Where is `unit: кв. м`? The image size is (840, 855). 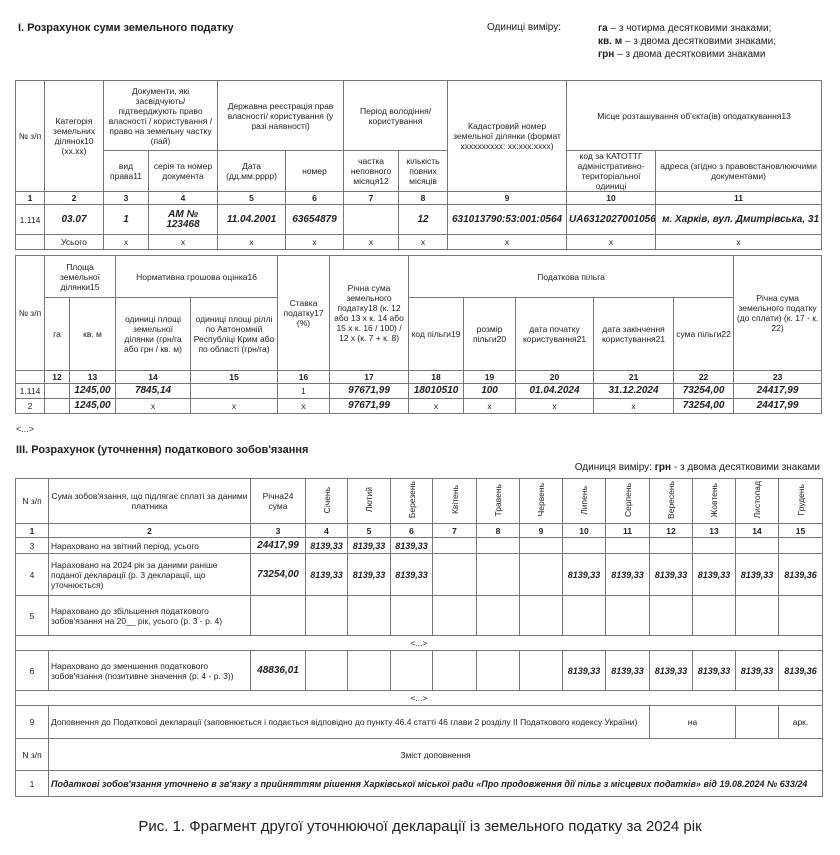 unit: кв. м is located at coordinates (610, 41).